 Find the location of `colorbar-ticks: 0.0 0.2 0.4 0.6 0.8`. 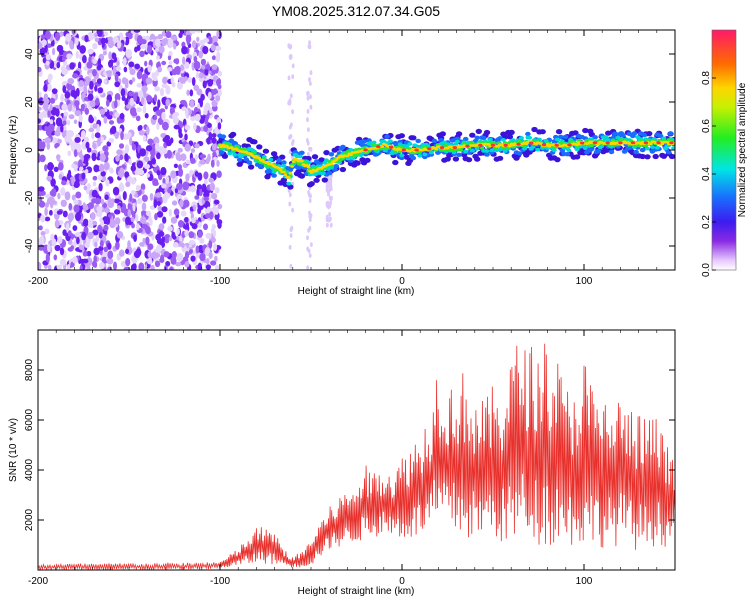

colorbar-ticks: 0.0 0.2 0.4 0.6 0.8 is located at coordinates (708, 174).